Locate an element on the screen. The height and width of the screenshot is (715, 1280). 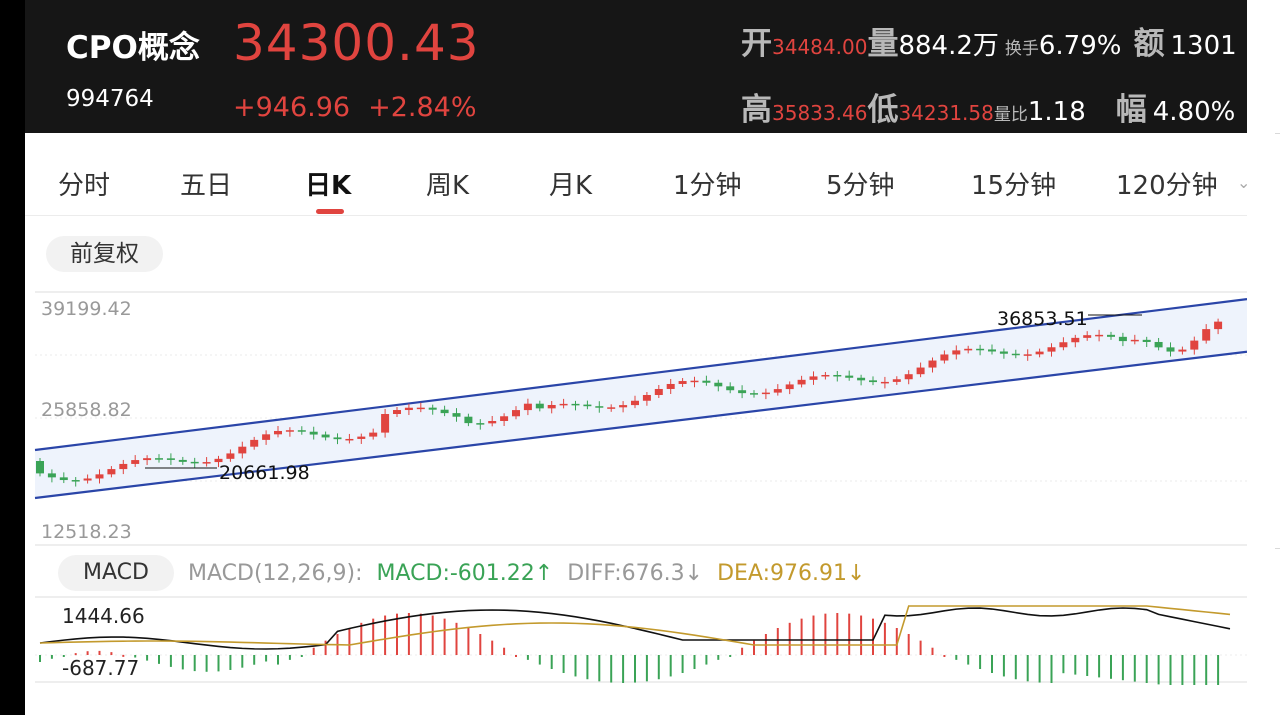
diff-value: DIFF:676.3↓ is located at coordinates (635, 573).